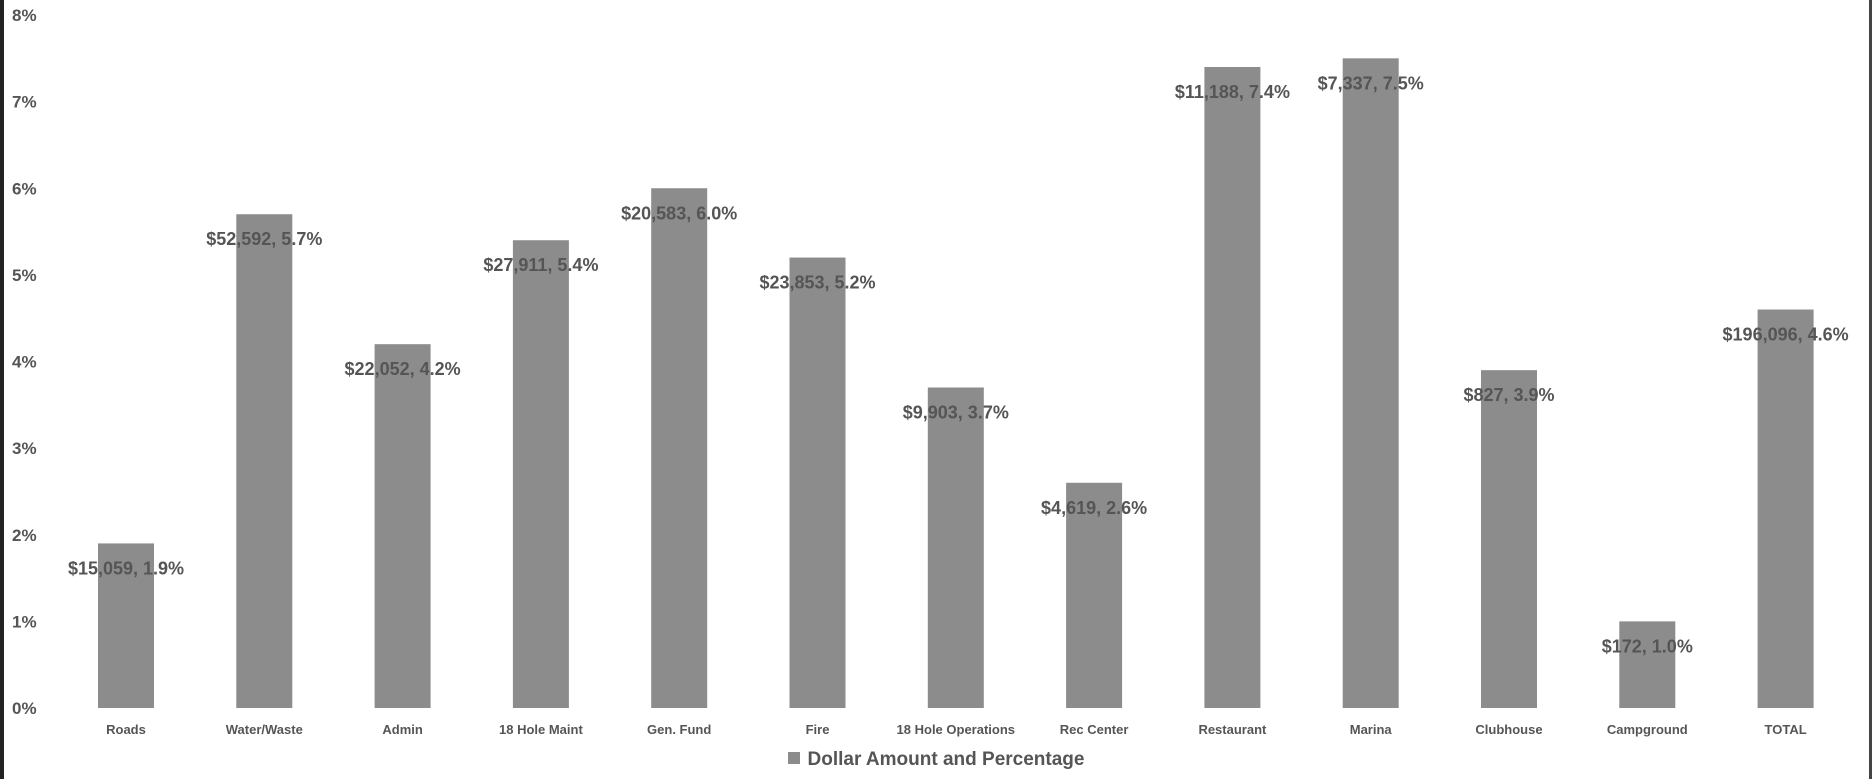  I want to click on data-label: $827, 3.9%, so click(1508, 395).